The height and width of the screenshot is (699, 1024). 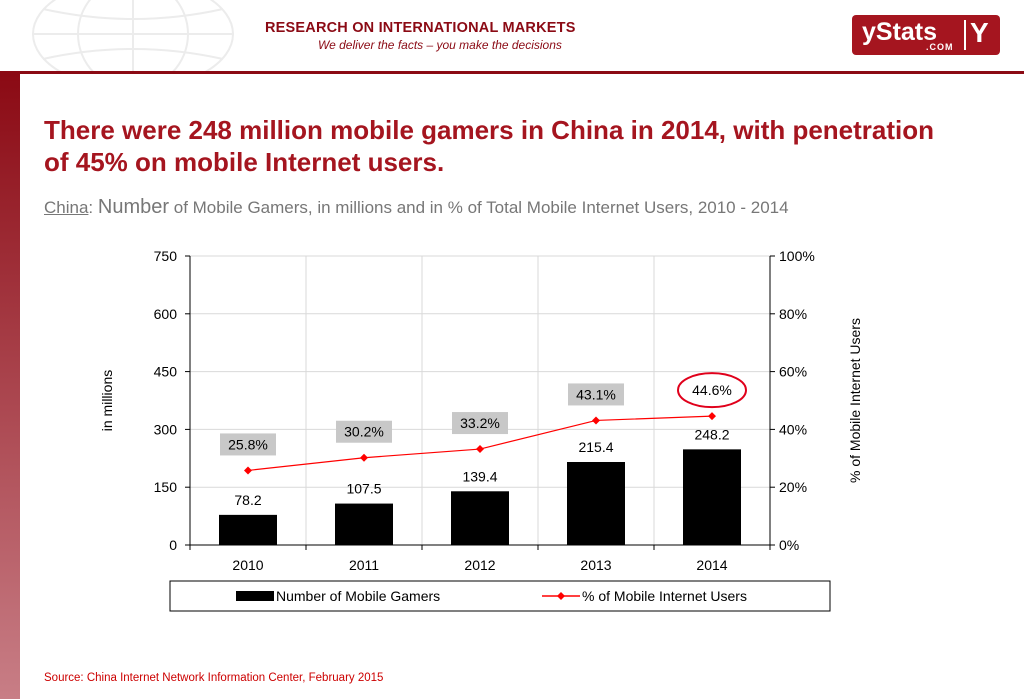 What do you see at coordinates (595, 447) in the screenshot?
I see `bar-value-label: 215.4` at bounding box center [595, 447].